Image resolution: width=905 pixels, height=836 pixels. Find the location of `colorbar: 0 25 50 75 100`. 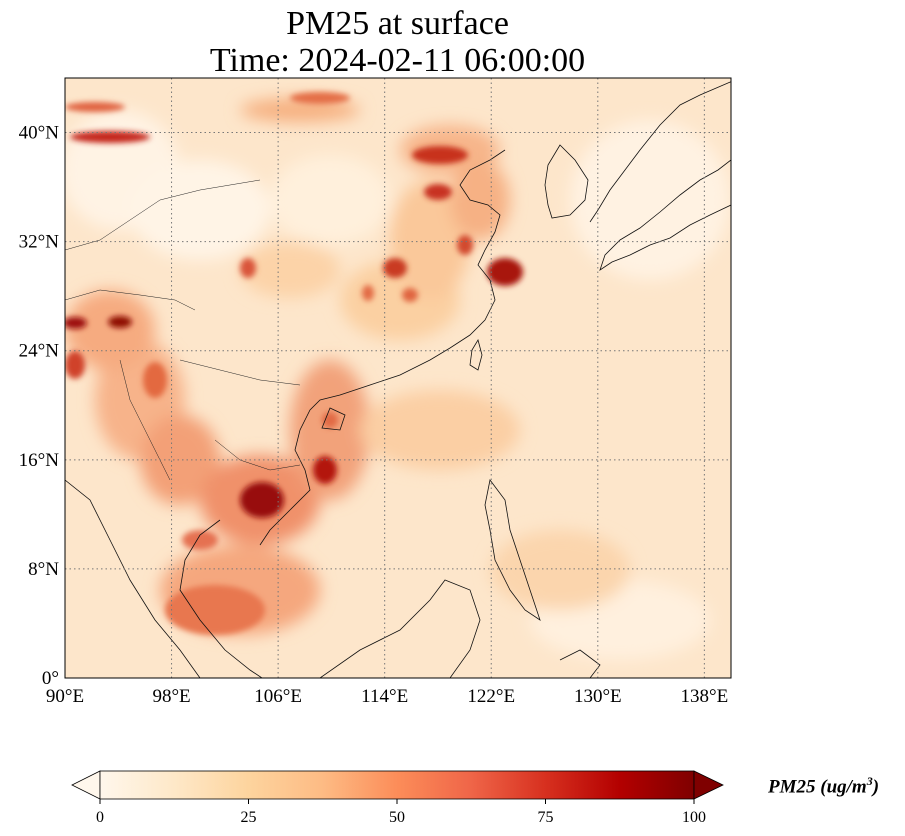

colorbar: 0 25 50 75 100 is located at coordinates (397, 798).